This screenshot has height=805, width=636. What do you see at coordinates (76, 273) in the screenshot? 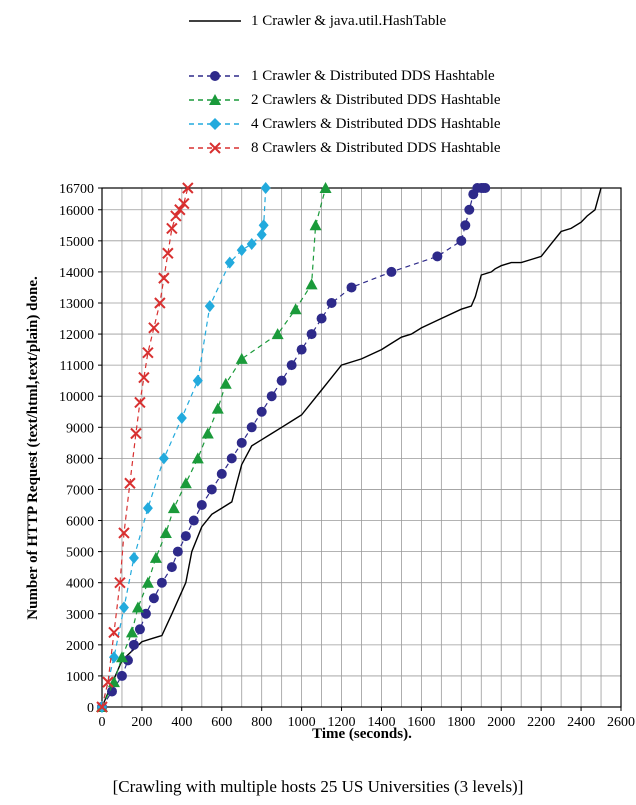
I see `y-tick-label: 14000` at bounding box center [76, 273].